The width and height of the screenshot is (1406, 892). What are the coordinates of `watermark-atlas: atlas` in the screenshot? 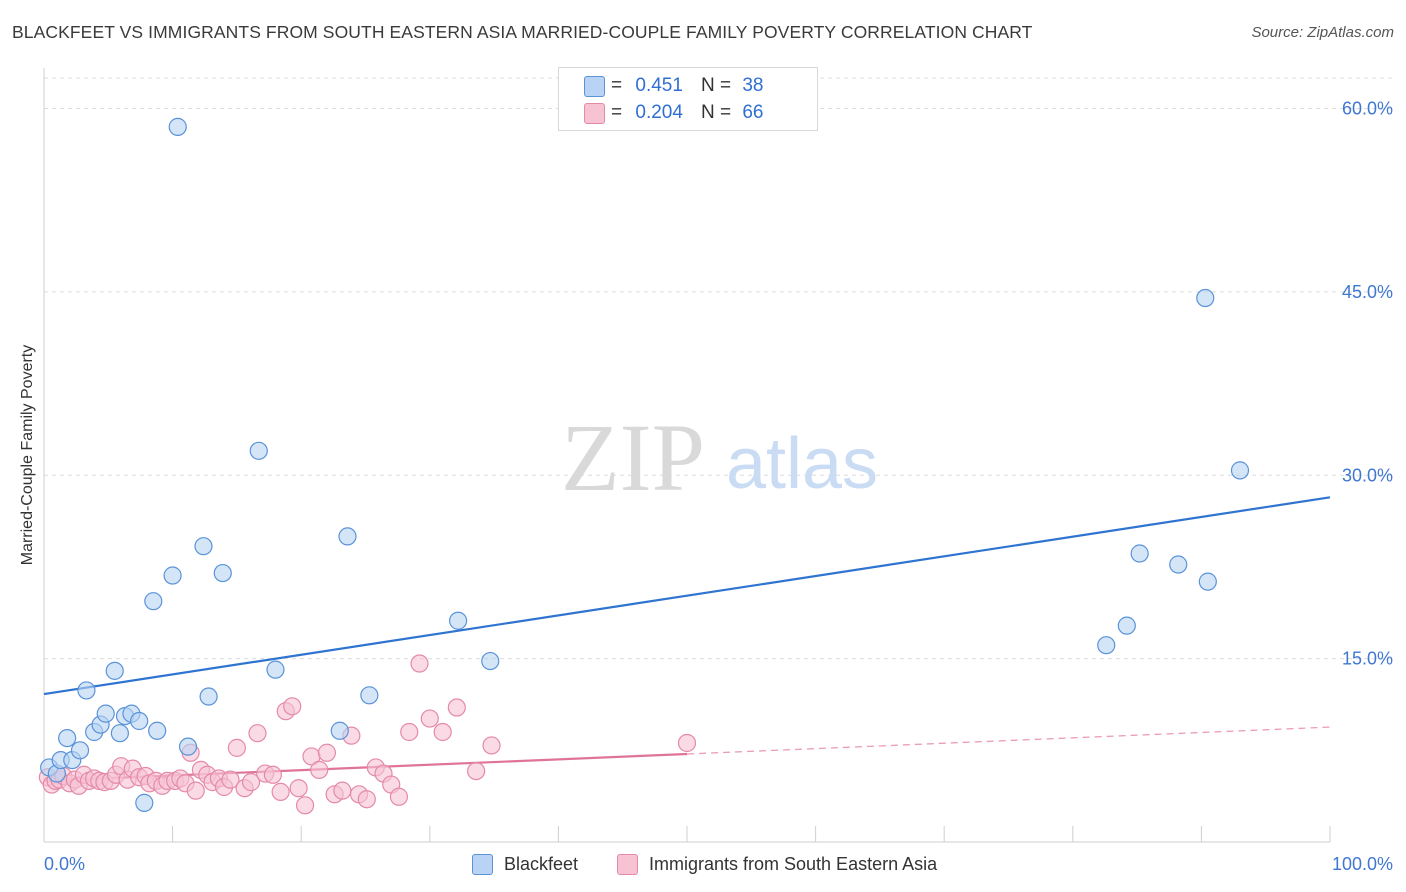 It's located at (802, 464).